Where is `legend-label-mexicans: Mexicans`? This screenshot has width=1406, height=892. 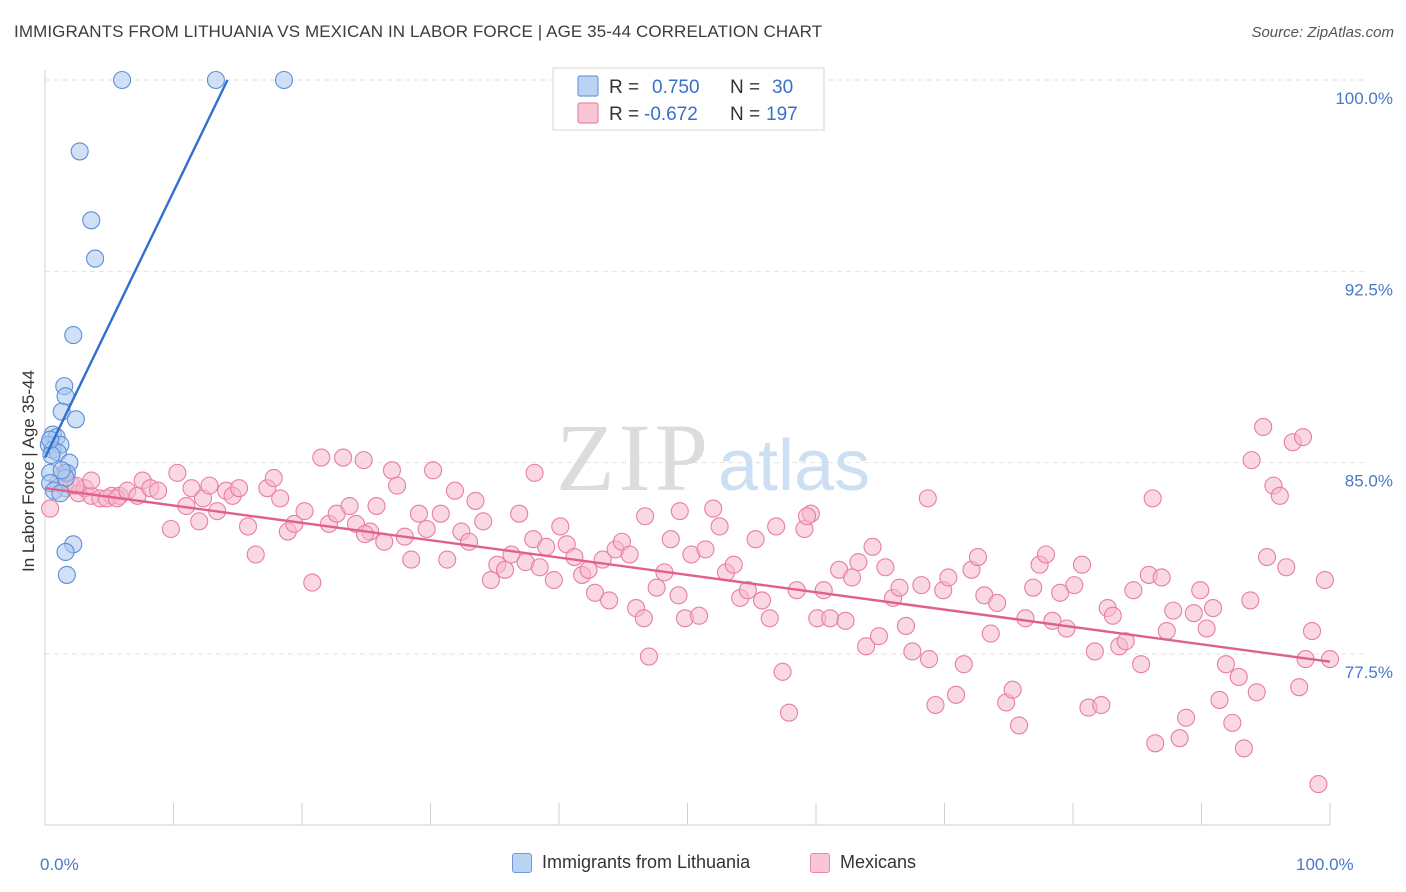
legend-label-mexicans: Mexicans is located at coordinates (878, 862).